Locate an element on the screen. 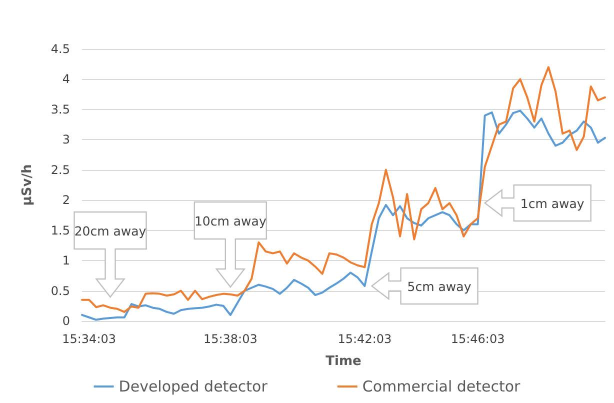  x-axis-title: Time is located at coordinates (344, 361).